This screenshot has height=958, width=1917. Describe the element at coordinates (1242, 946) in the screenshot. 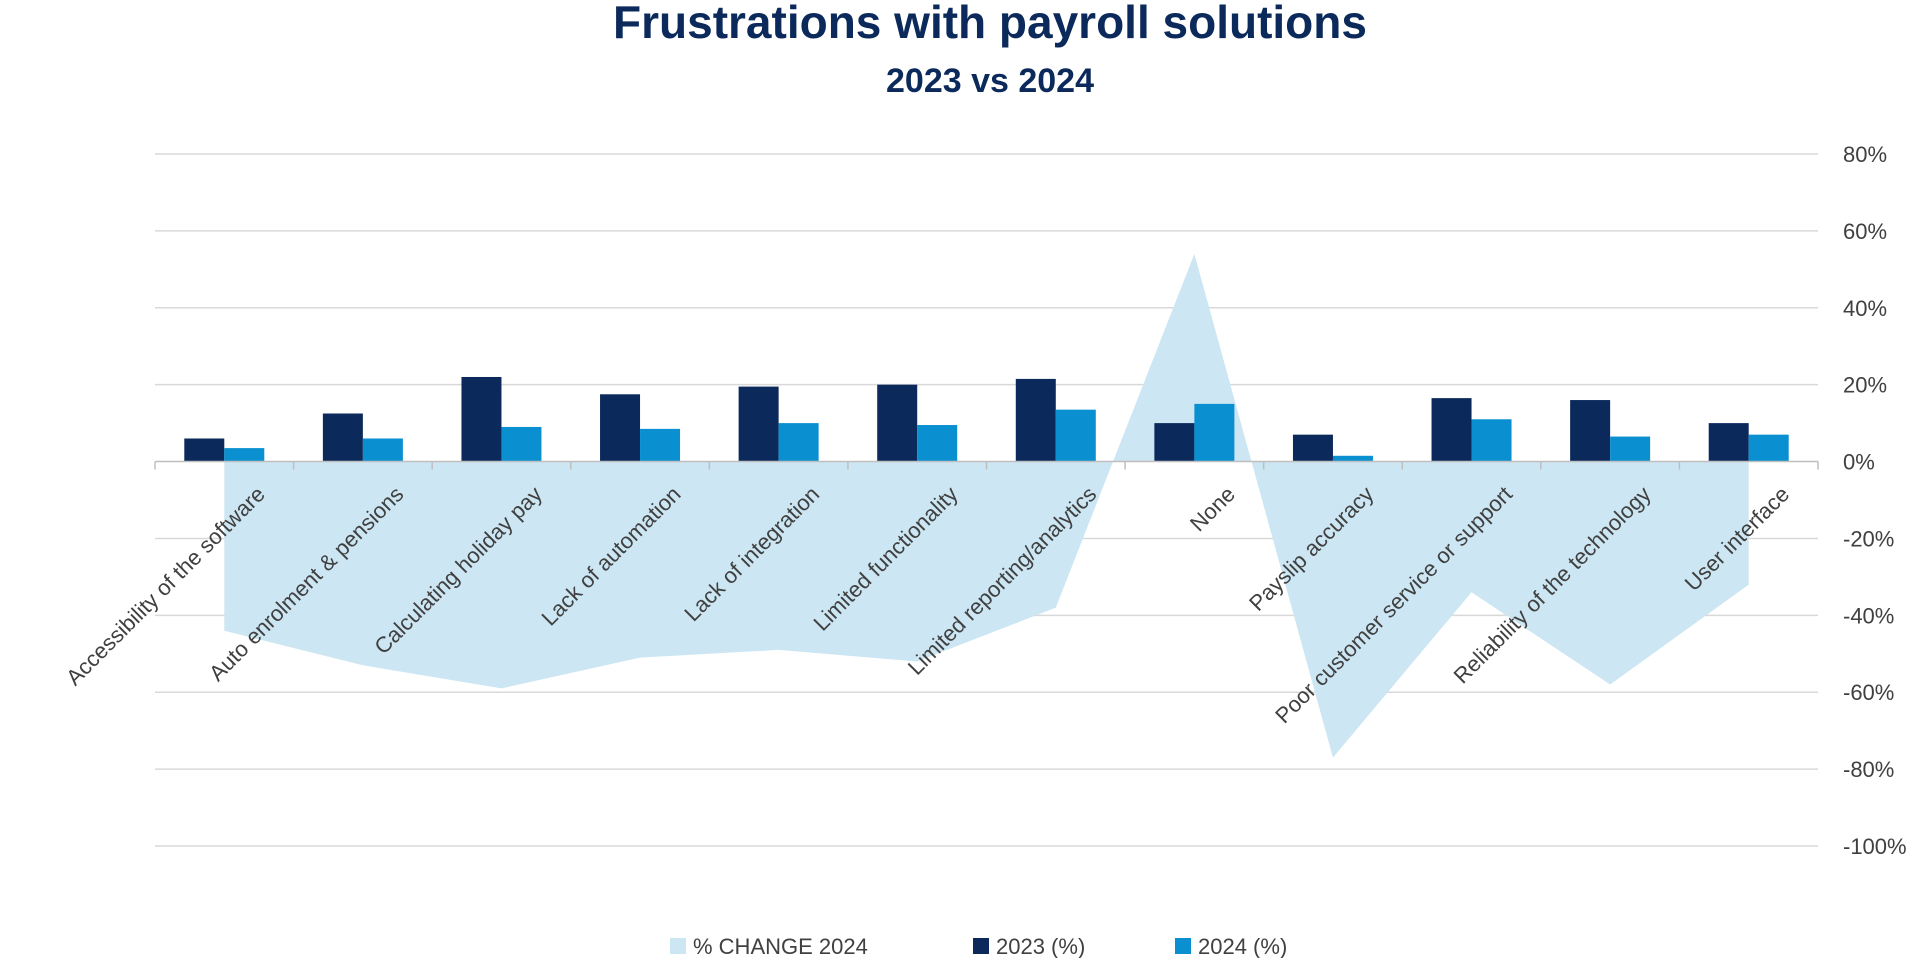

I see `legend-label: 2024 (%)` at that location.